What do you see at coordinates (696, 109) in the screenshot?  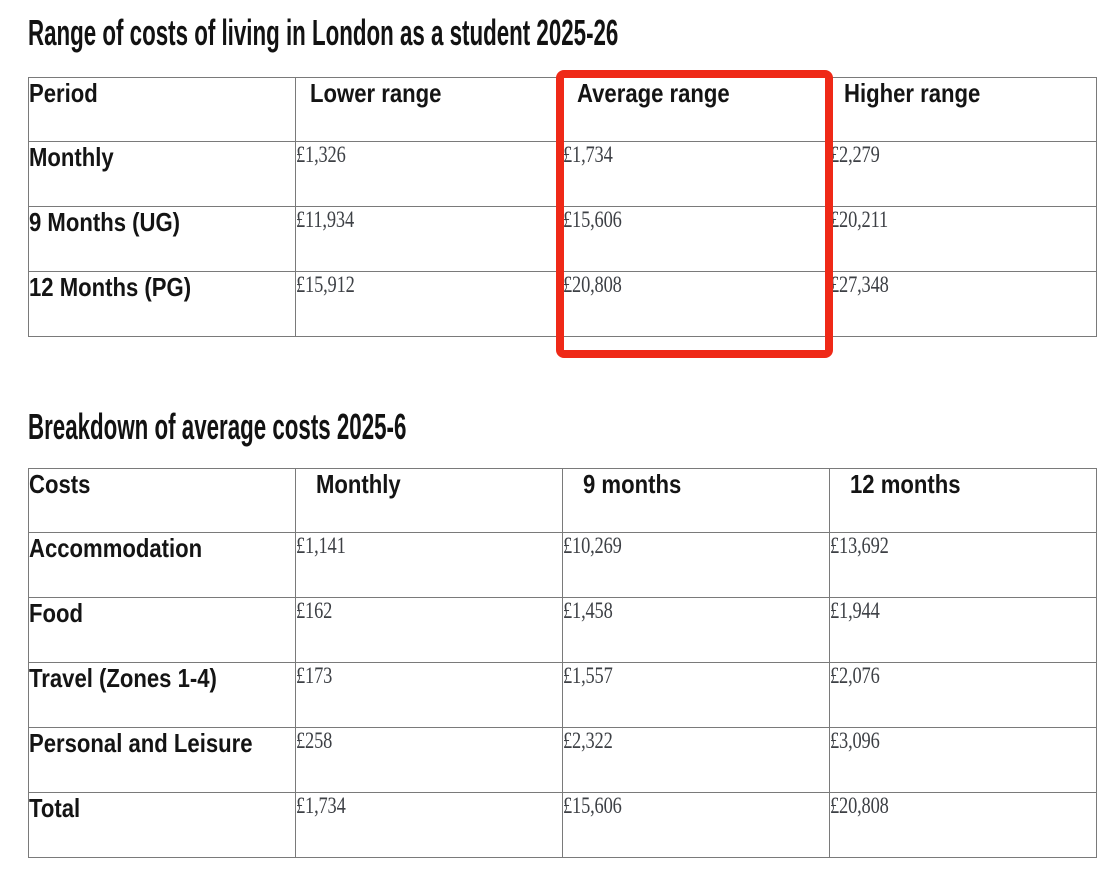 I see `col-header-average-range: Average range` at bounding box center [696, 109].